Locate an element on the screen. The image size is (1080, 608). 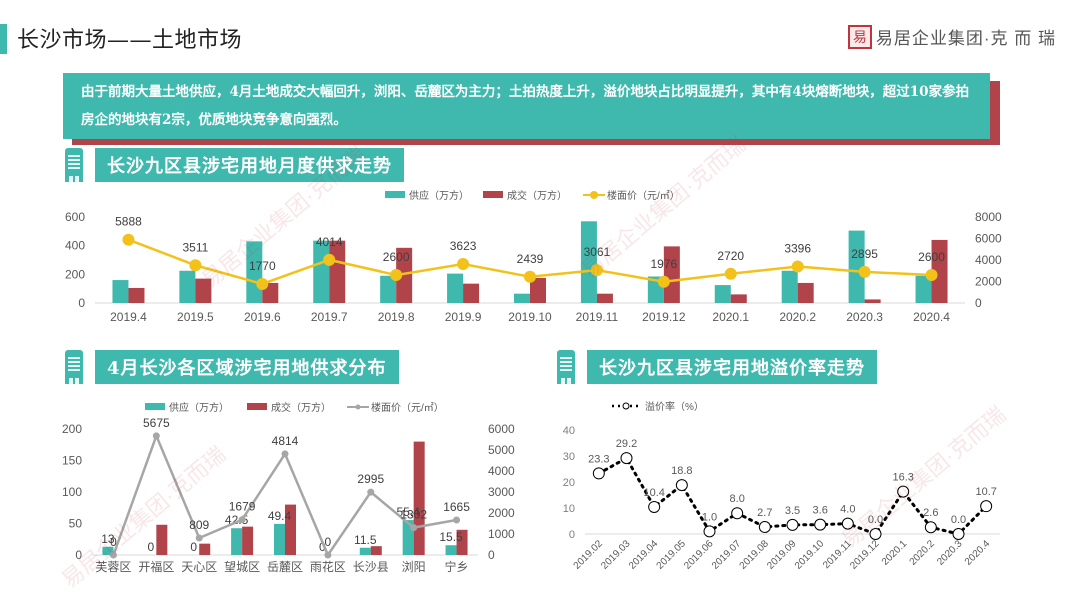
svg-text: 150 is located at coordinates (72, 461).